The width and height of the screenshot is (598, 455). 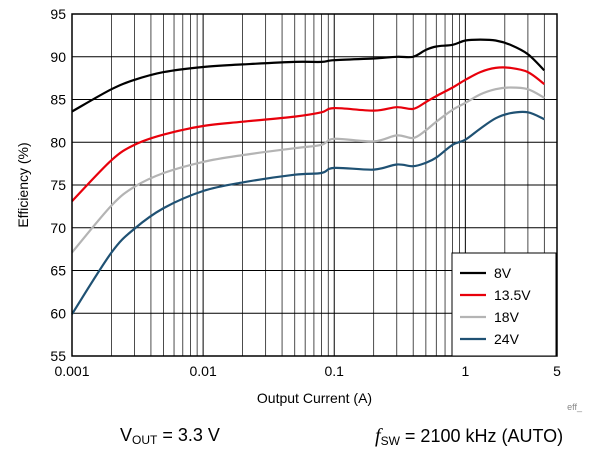 What do you see at coordinates (512, 295) in the screenshot?
I see `legend-label: 13.5V` at bounding box center [512, 295].